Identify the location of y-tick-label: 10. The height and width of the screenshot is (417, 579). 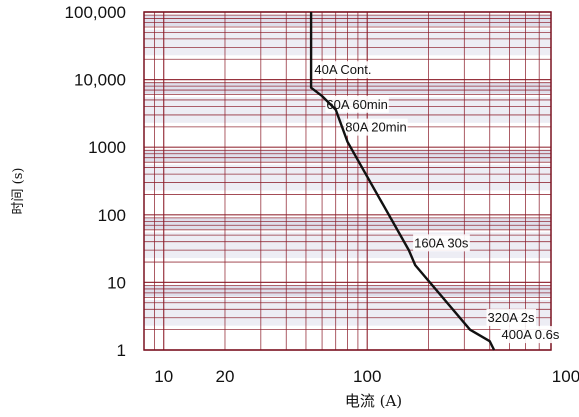
(116, 282).